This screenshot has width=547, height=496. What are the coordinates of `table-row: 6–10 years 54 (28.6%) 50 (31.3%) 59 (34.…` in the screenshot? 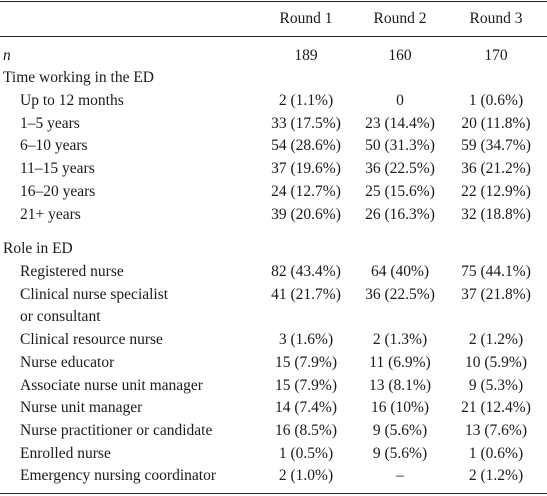 It's located at (273, 145).